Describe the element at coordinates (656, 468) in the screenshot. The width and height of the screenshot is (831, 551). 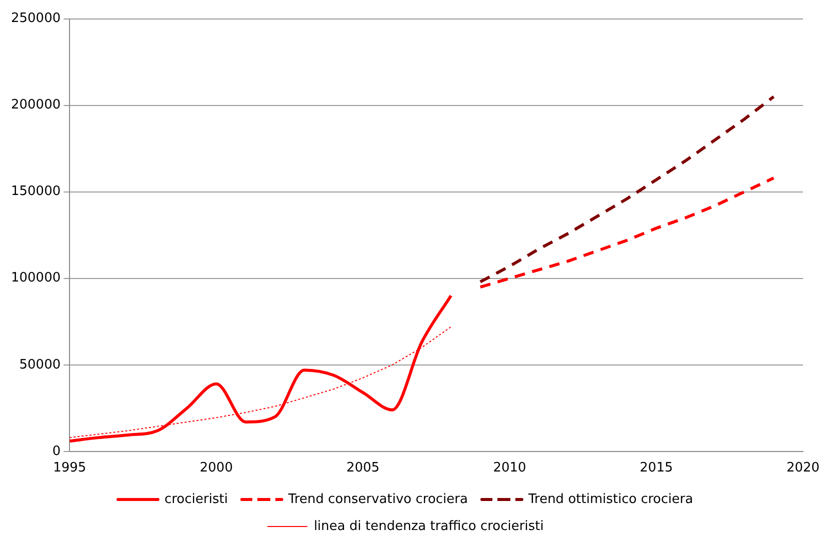
I see `x-tick-label: 2015` at that location.